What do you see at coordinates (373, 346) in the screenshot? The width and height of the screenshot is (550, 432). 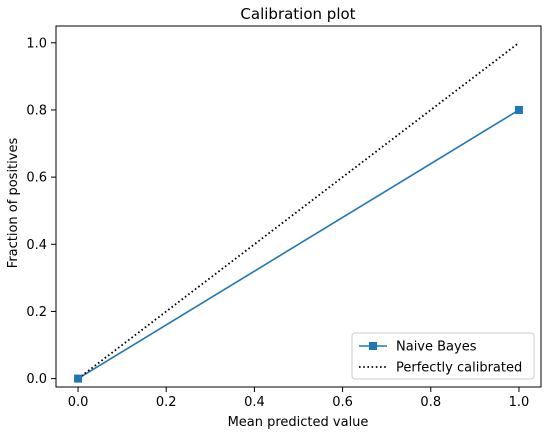 I see `legend-marker` at bounding box center [373, 346].